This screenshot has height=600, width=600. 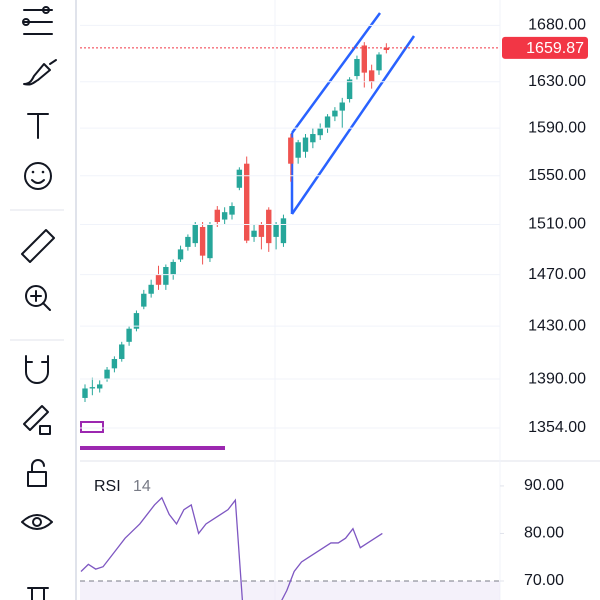 What do you see at coordinates (544, 485) in the screenshot?
I see `y-tick-label: 90.00` at bounding box center [544, 485].